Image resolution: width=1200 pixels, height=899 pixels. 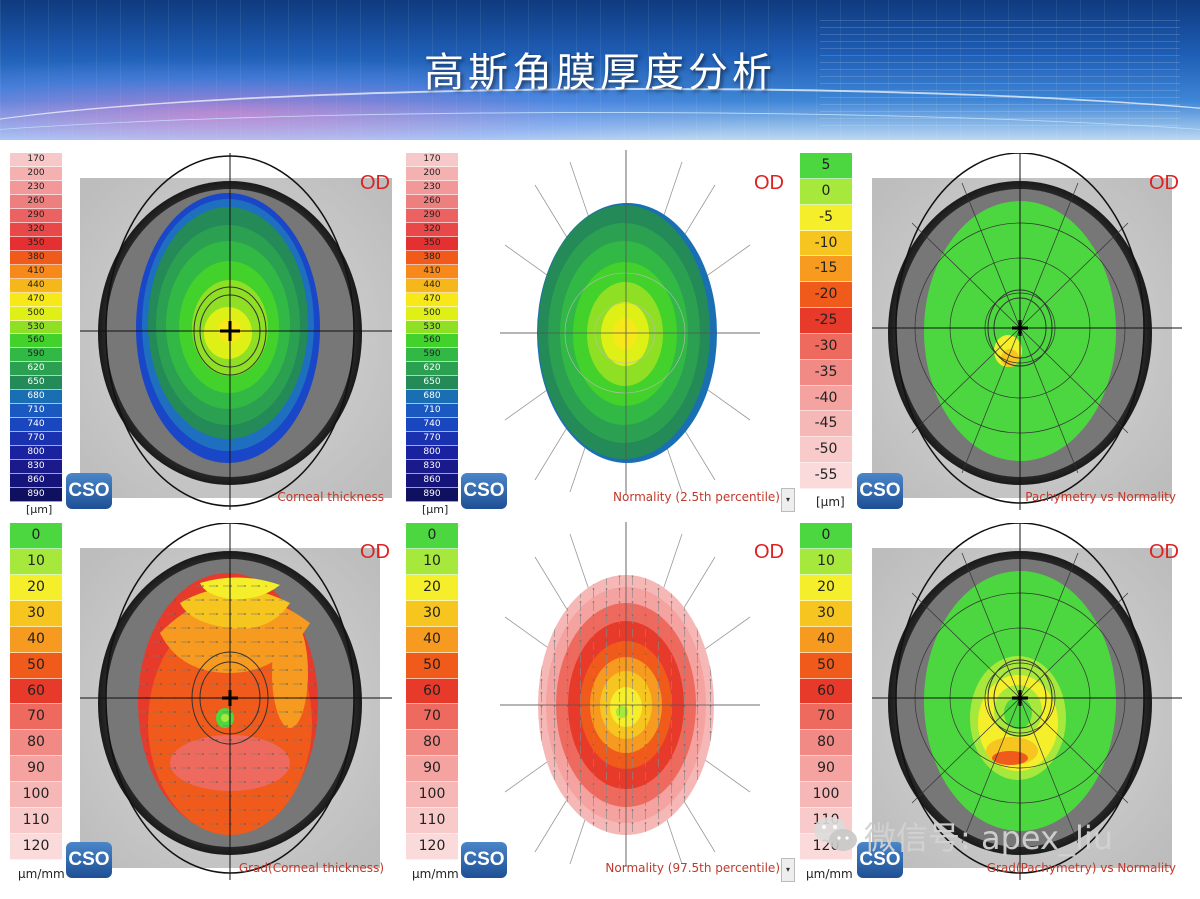 I want to click on pachymetry-vs-normality-map, so click(x=1027, y=331).